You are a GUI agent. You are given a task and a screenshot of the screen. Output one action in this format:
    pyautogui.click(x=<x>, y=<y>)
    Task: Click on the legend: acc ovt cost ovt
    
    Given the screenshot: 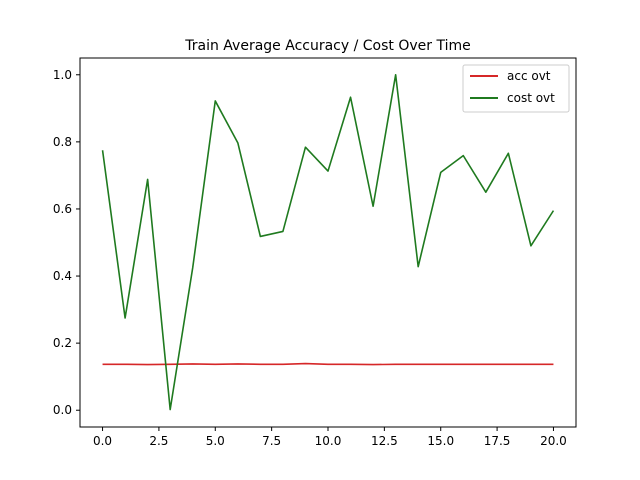 What is the action you would take?
    pyautogui.click(x=516, y=88)
    